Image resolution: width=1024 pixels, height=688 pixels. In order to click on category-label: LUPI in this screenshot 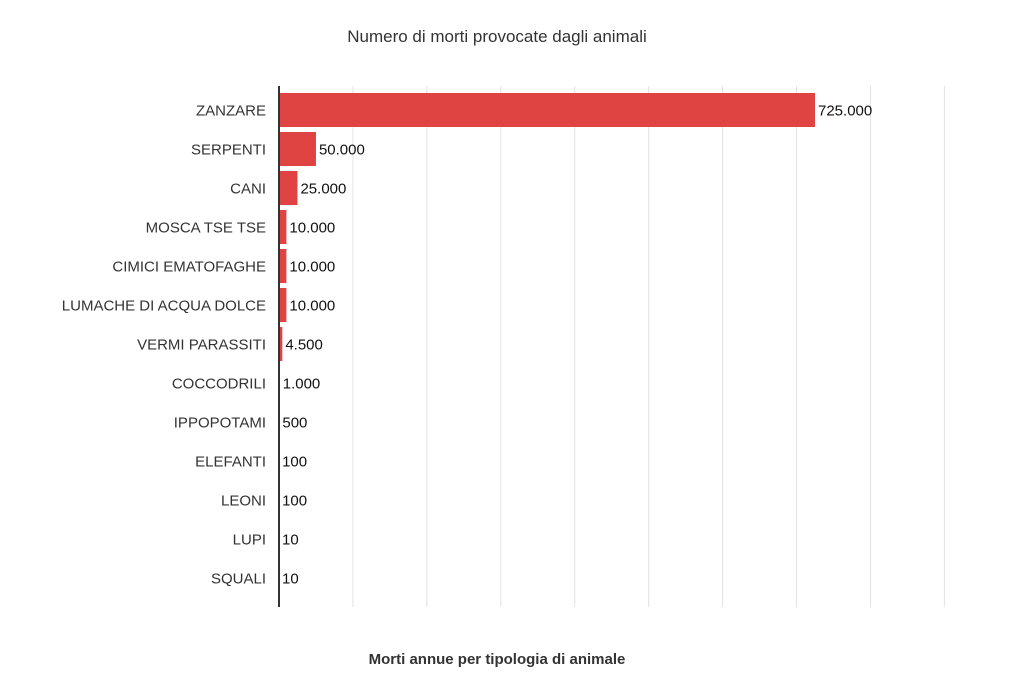, I will do `click(249, 540)`.